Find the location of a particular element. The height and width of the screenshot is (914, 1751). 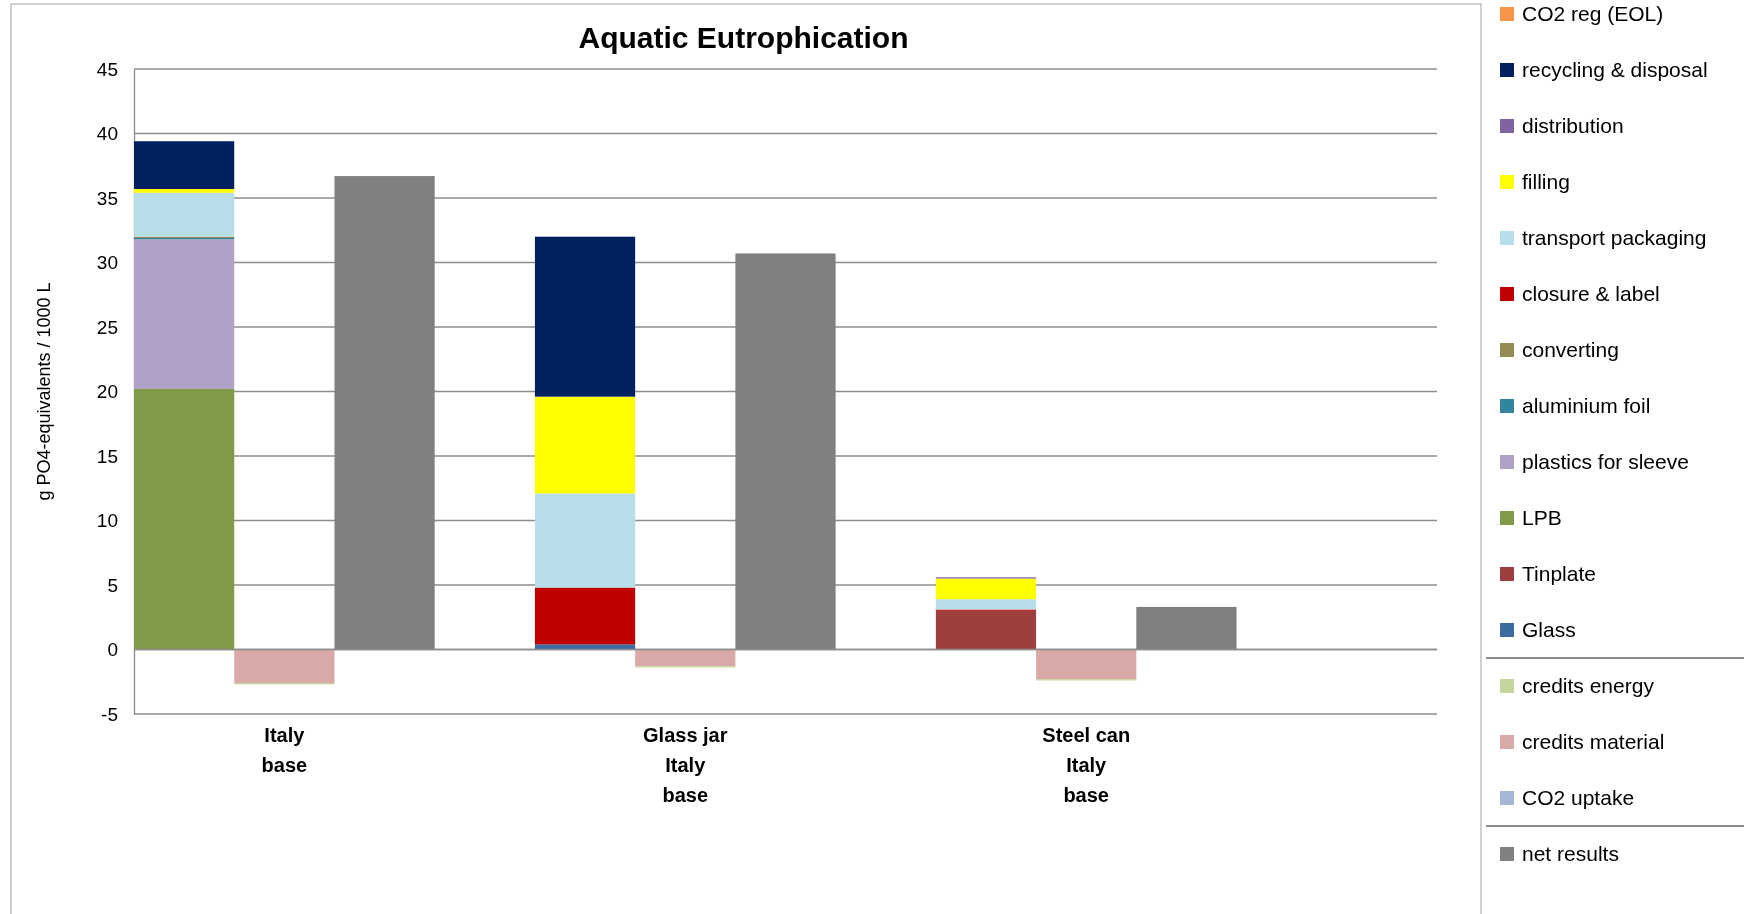

y-tick-label: 0 is located at coordinates (112, 650).